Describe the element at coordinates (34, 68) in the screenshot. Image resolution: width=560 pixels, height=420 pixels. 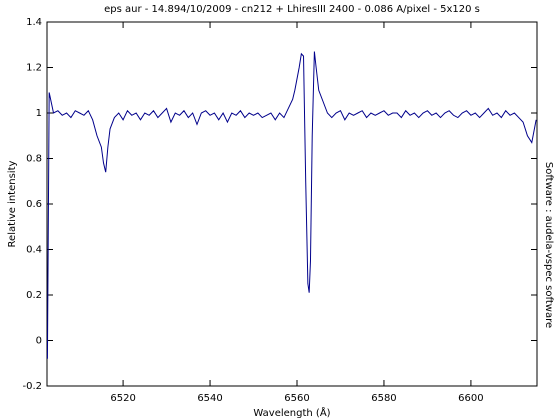
I see `y-tick-label: 1.2` at that location.